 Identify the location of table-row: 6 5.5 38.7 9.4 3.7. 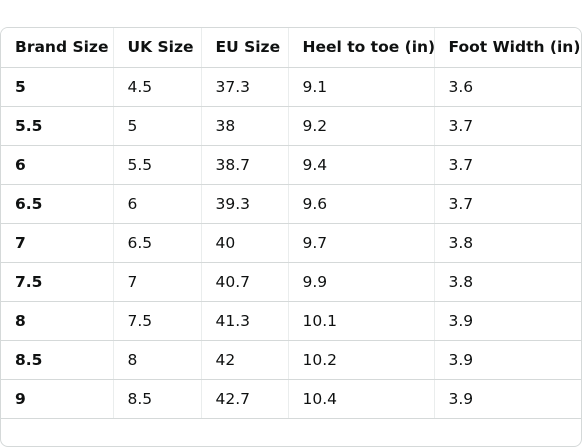
(291, 165).